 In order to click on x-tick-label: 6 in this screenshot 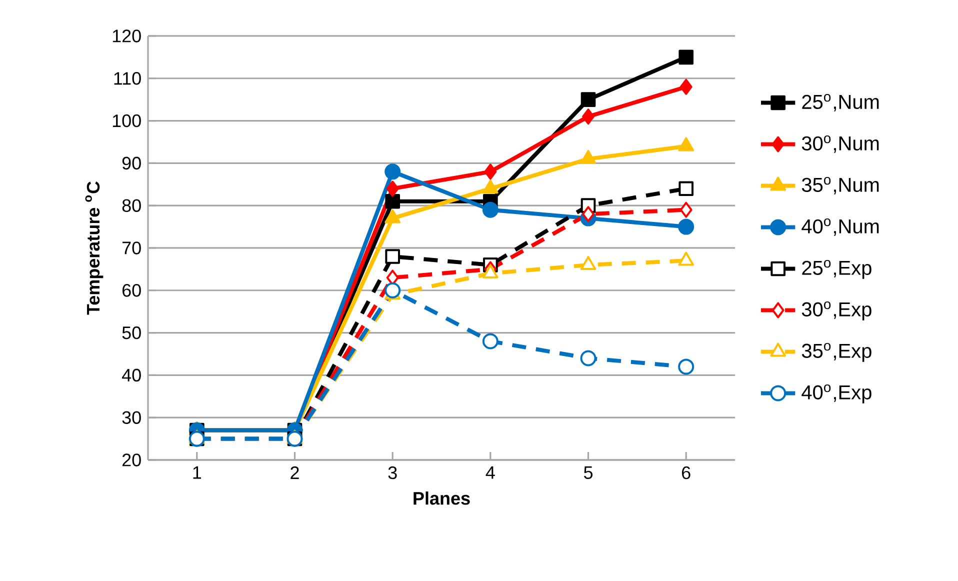, I will do `click(686, 473)`.